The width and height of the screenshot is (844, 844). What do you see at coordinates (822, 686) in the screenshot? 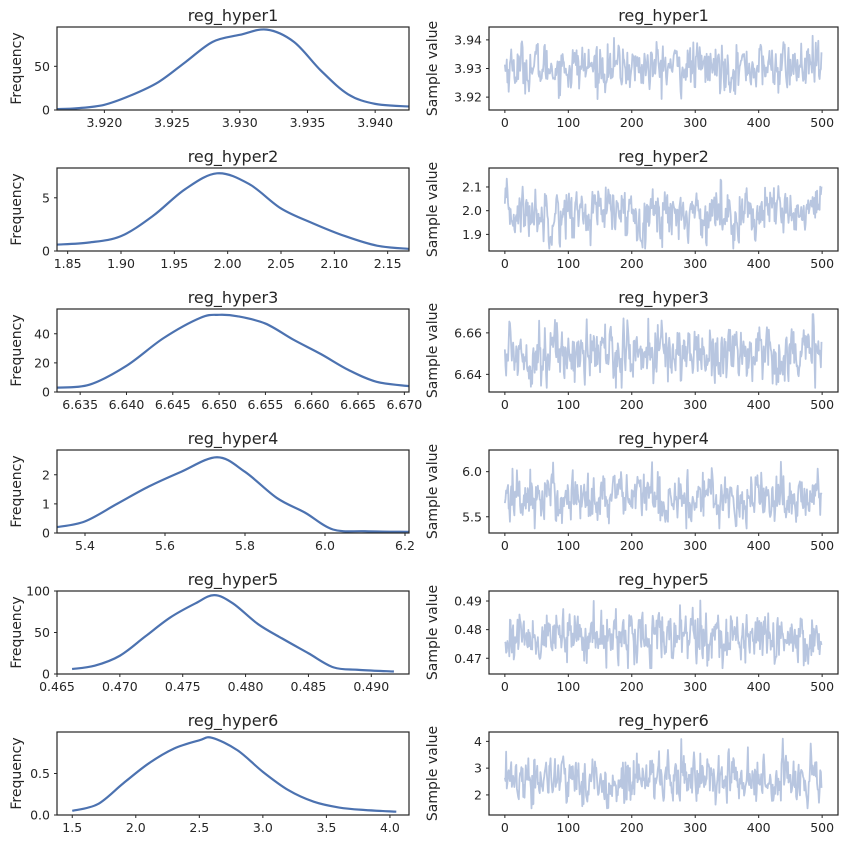
I see `reg_hyper5-trace-panel-xtick-label: 500` at bounding box center [822, 686].